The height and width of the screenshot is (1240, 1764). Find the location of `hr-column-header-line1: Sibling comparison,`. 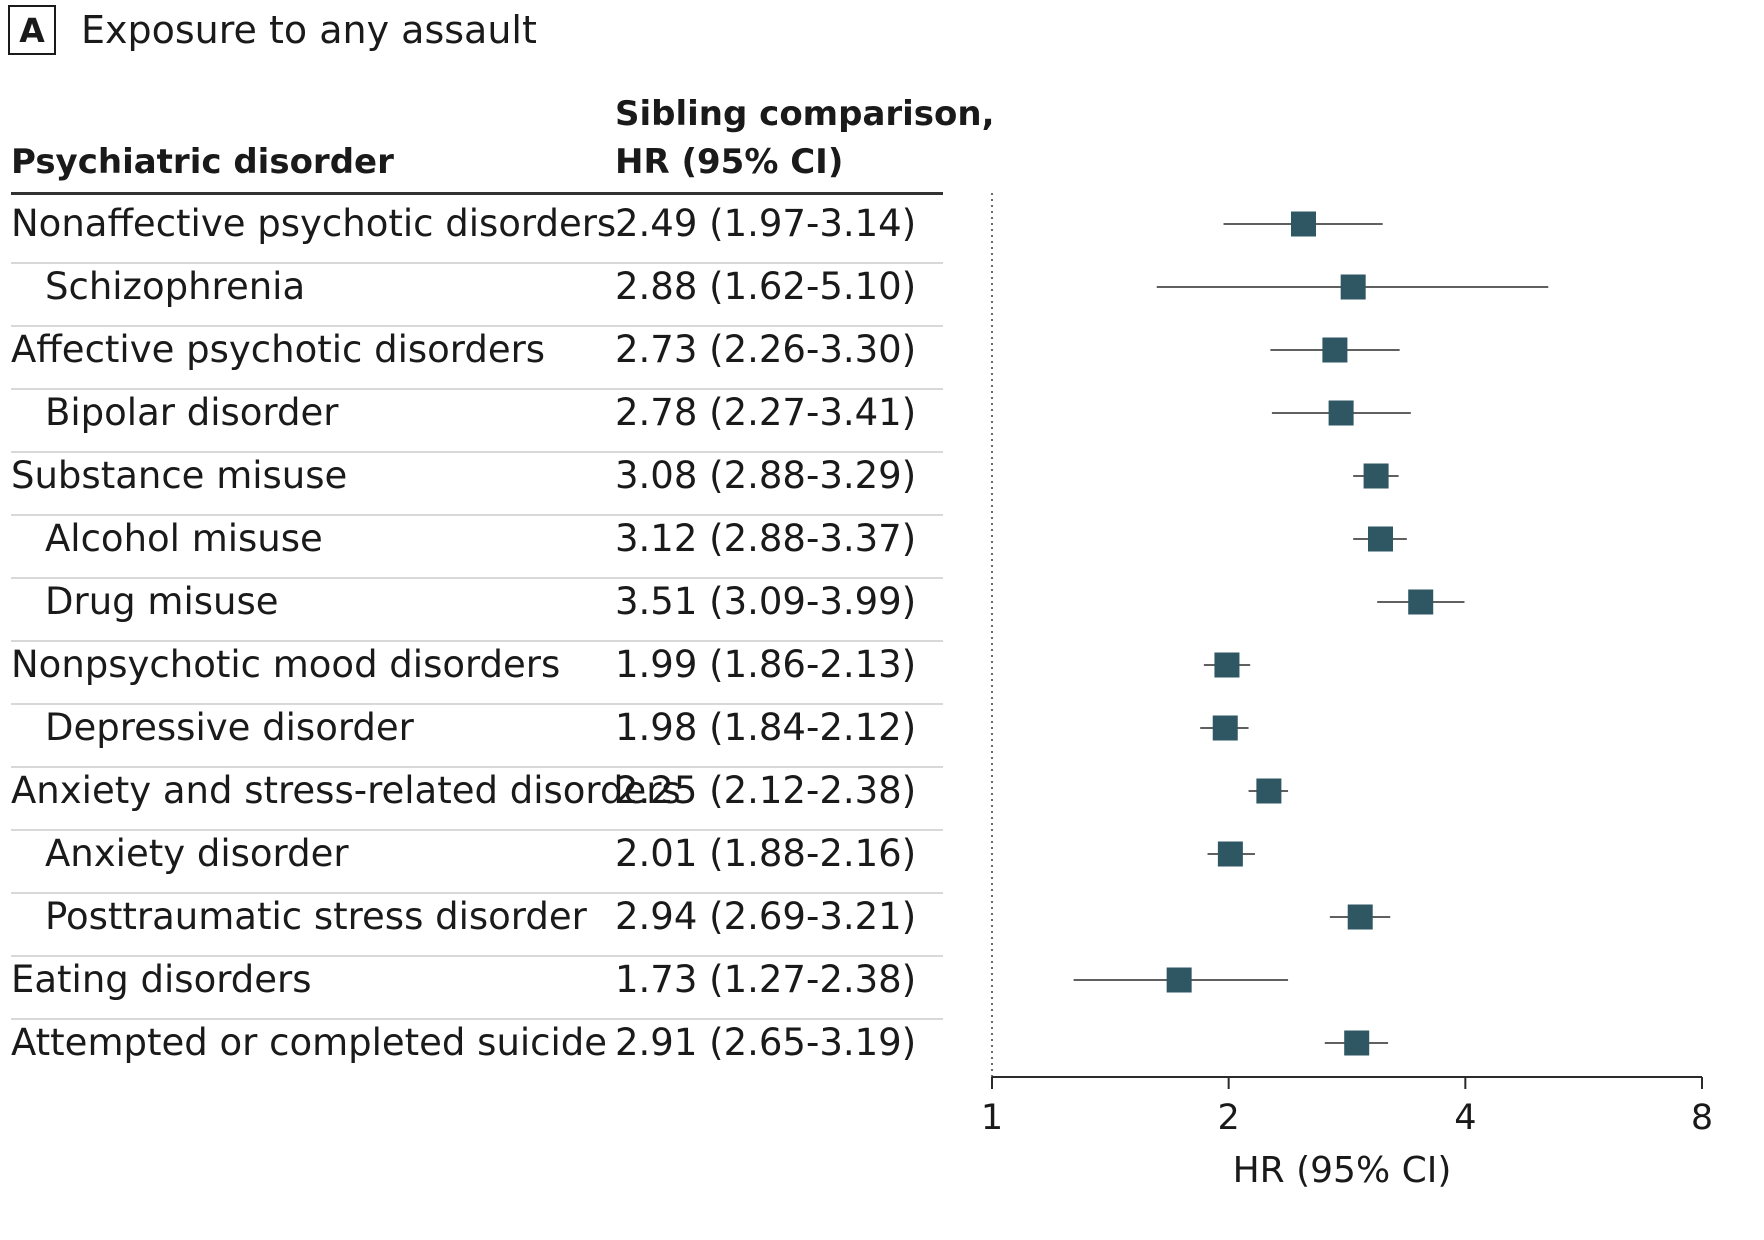

hr-column-header-line1: Sibling comparison, is located at coordinates (805, 114).